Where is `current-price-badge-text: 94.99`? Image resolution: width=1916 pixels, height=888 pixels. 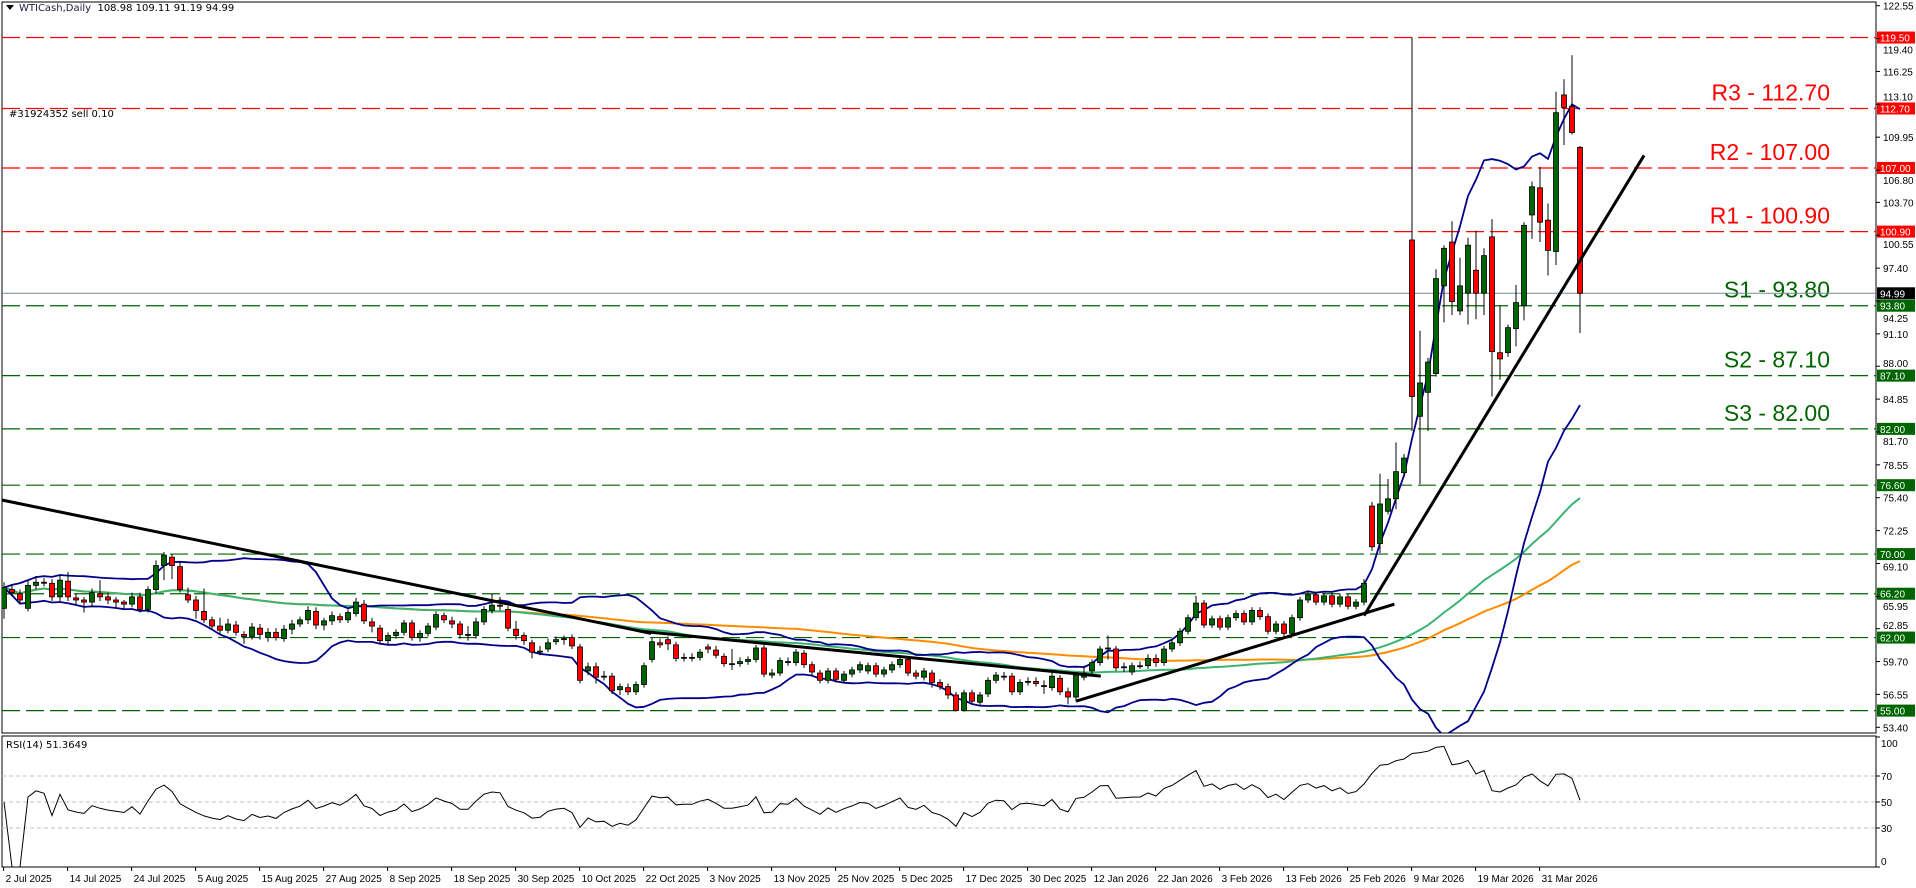
current-price-badge-text: 94.99 is located at coordinates (1892, 294).